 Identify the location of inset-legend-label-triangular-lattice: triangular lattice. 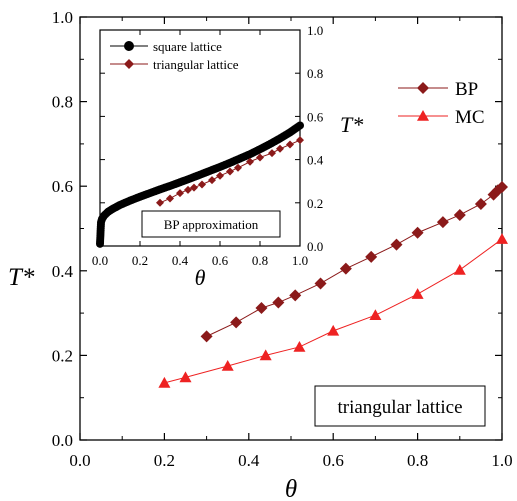
(196, 64).